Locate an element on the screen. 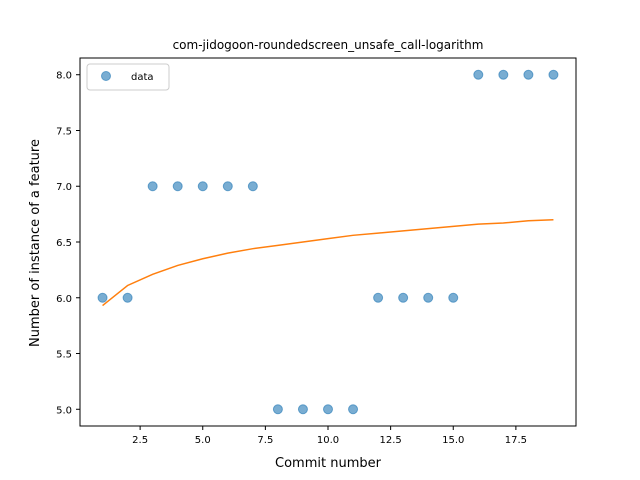 The height and width of the screenshot is (480, 640). fit-line is located at coordinates (328, 262).